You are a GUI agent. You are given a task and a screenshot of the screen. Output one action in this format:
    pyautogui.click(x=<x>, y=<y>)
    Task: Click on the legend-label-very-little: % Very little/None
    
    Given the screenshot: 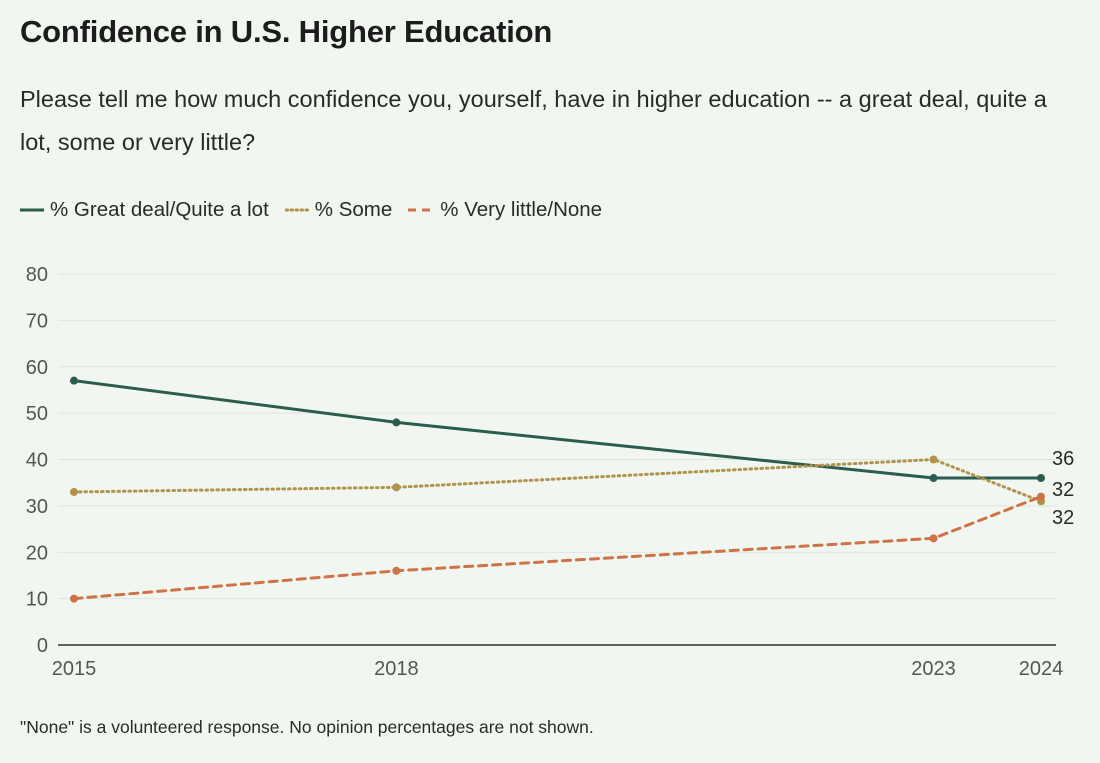 What is the action you would take?
    pyautogui.click(x=521, y=209)
    